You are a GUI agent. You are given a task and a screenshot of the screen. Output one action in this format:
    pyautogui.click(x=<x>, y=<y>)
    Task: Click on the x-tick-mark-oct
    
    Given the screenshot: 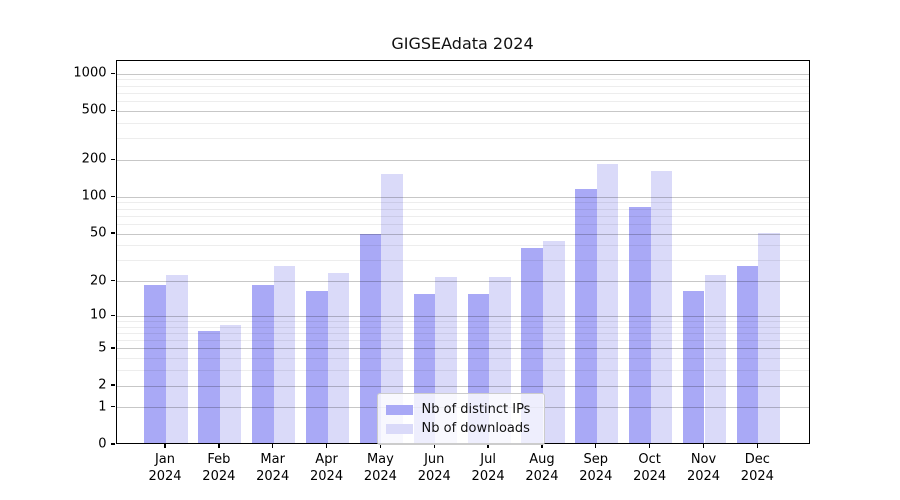 What is the action you would take?
    pyautogui.click(x=649, y=446)
    